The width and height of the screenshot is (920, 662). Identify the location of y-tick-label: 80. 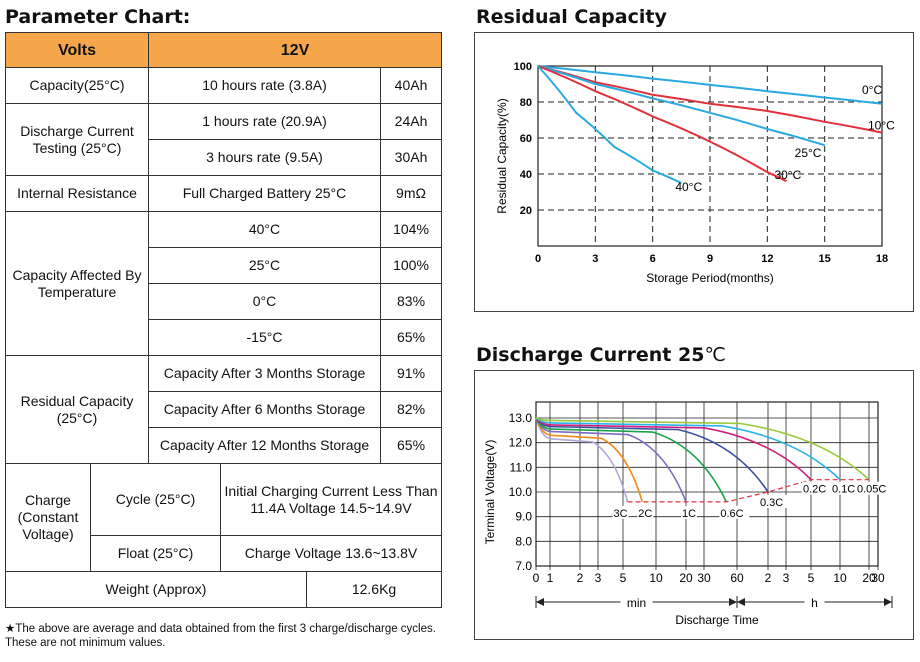
(526, 103).